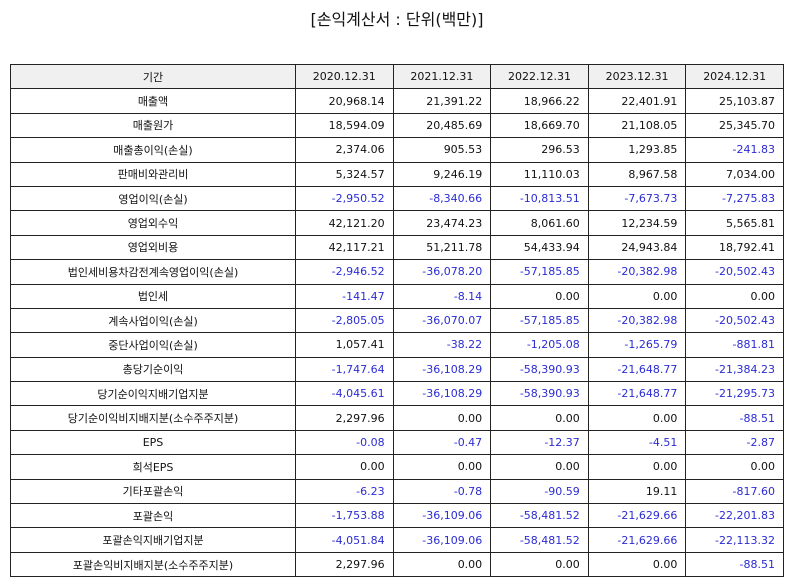 This screenshot has width=794, height=586. Describe the element at coordinates (397, 19) in the screenshot. I see `title: [손익계산서 : 단위(백만)]` at that location.